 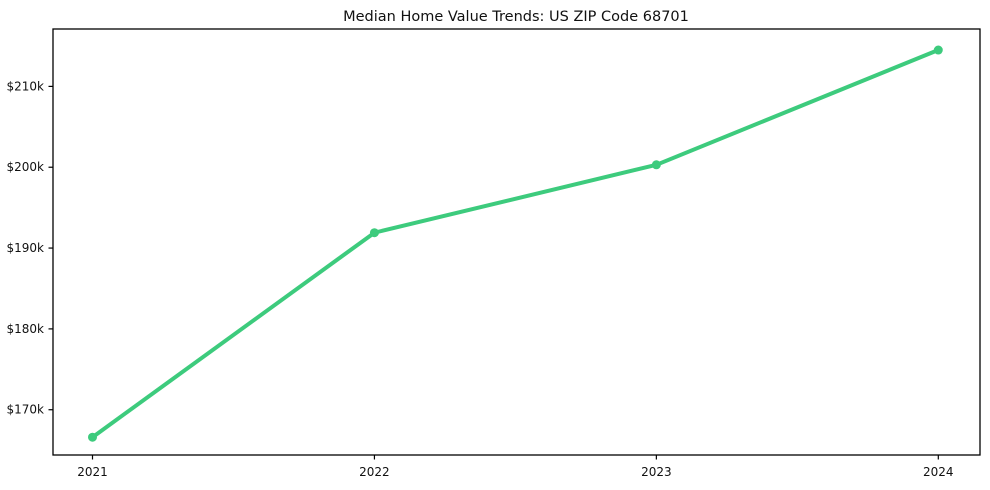 What do you see at coordinates (26, 248) in the screenshot?
I see `y-tick-label: $190k` at bounding box center [26, 248].